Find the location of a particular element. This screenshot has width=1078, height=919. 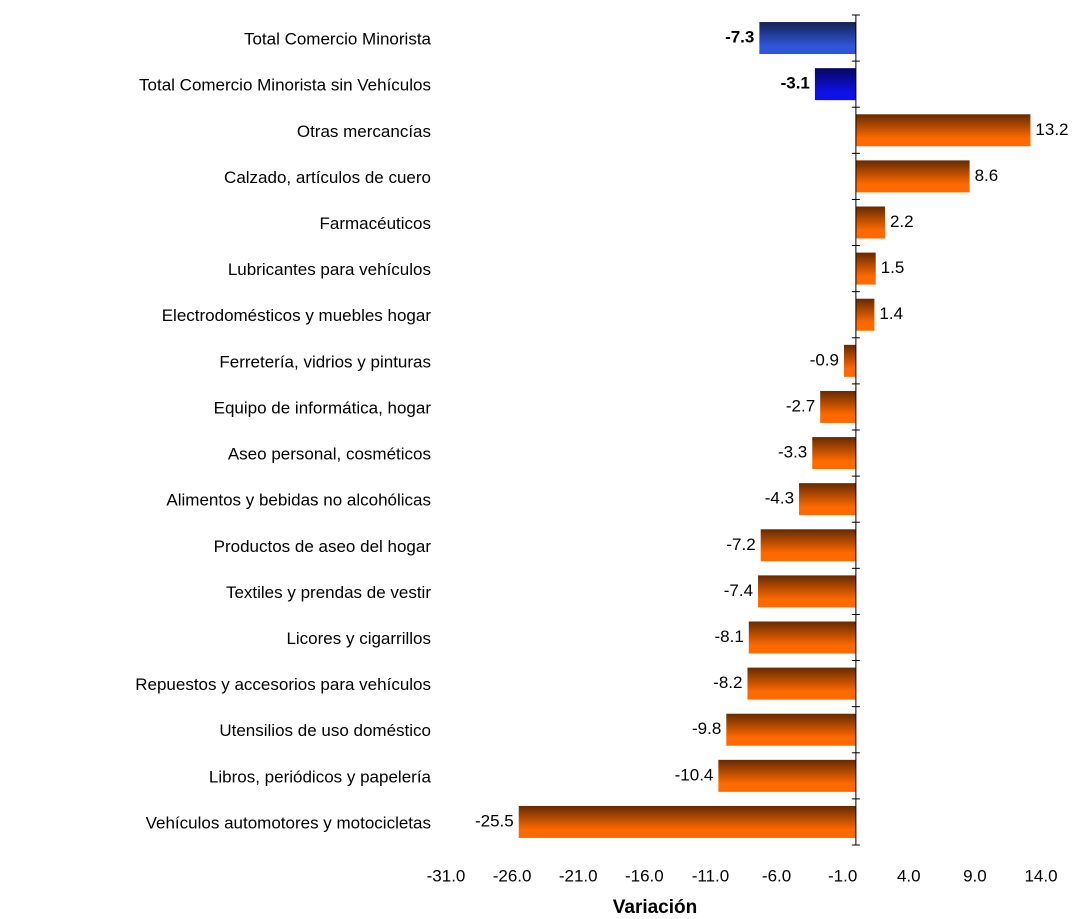

x-tick-label: -26.0 is located at coordinates (512, 875).